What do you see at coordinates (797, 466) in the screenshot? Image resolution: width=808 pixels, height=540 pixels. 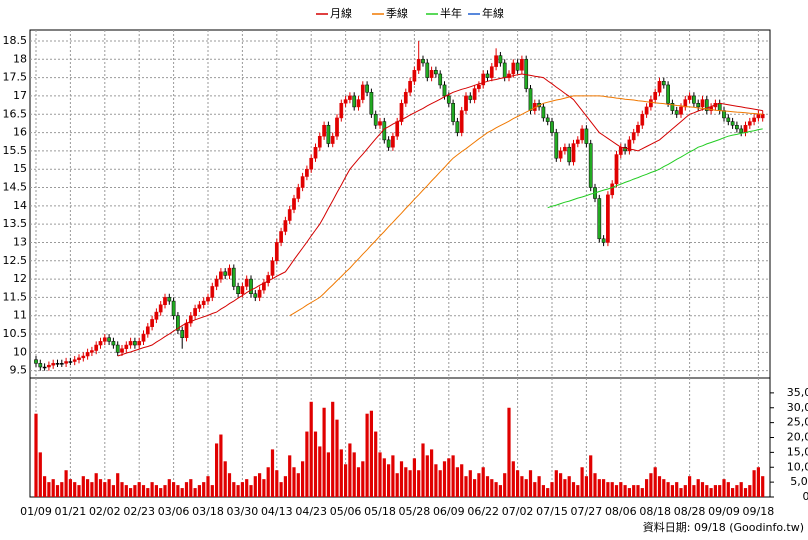 I see `y2-tick-label: 10,000` at bounding box center [797, 466].